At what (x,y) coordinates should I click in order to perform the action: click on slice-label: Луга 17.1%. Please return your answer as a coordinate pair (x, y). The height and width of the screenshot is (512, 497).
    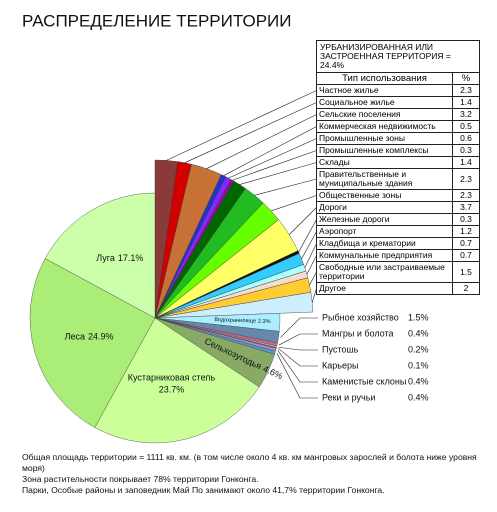
    Looking at the image, I should click on (119, 258).